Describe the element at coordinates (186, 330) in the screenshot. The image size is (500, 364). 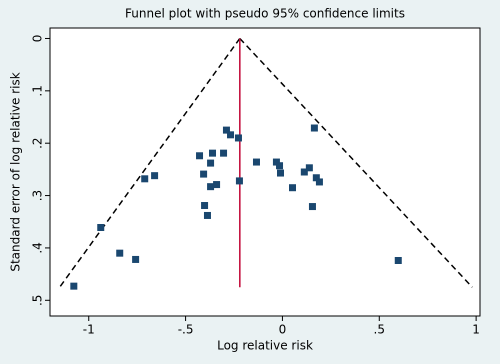
I see `x-tick-label: -.5` at that location.